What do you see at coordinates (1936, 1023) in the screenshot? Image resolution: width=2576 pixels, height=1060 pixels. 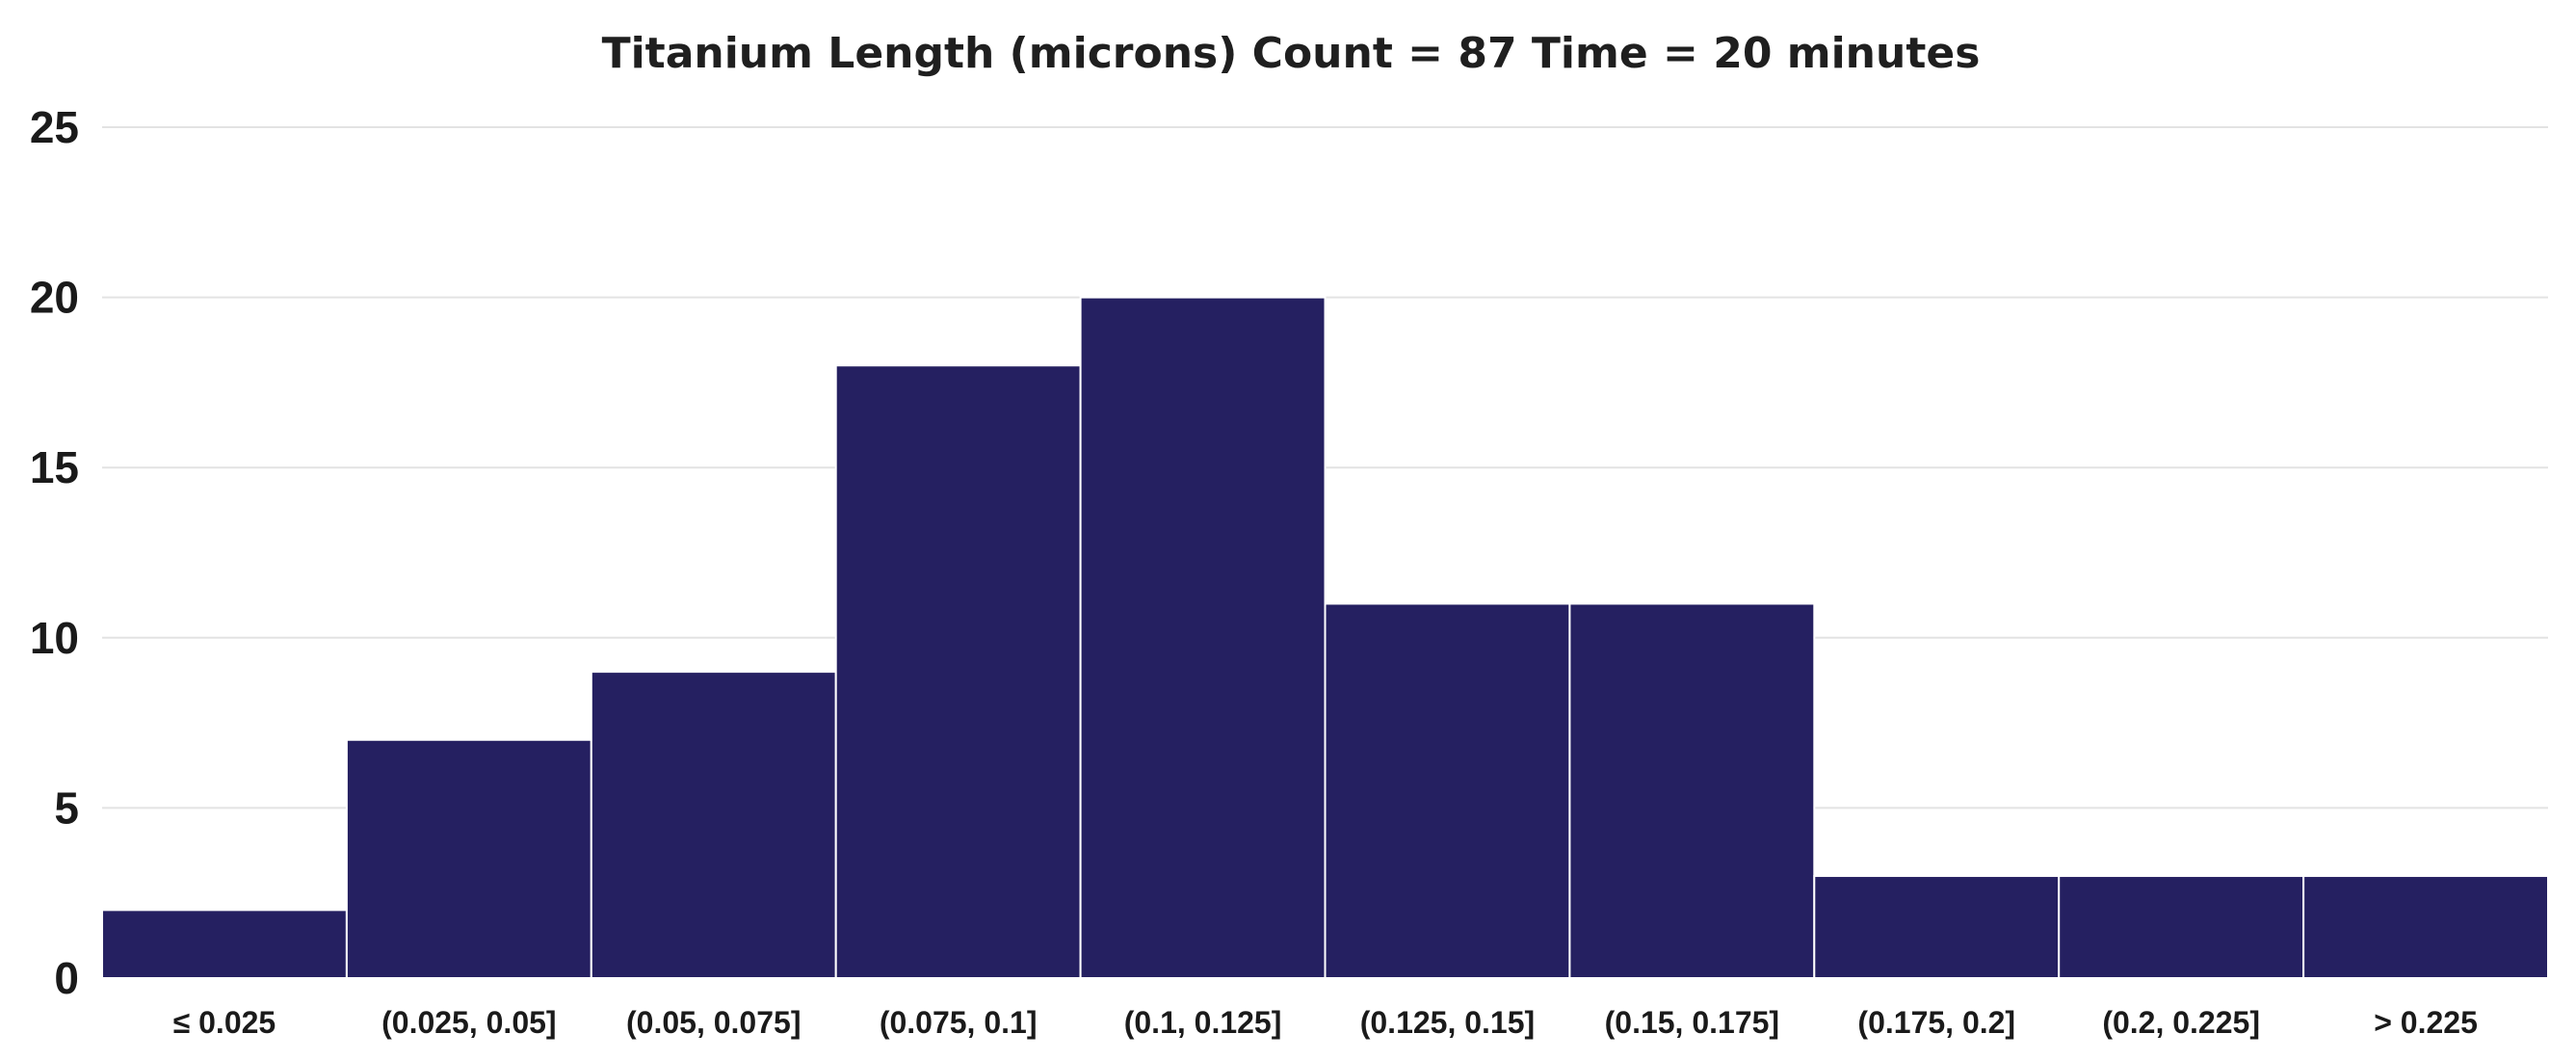 I see `x-tick-label: (0.175, 0.2]` at bounding box center [1936, 1023].